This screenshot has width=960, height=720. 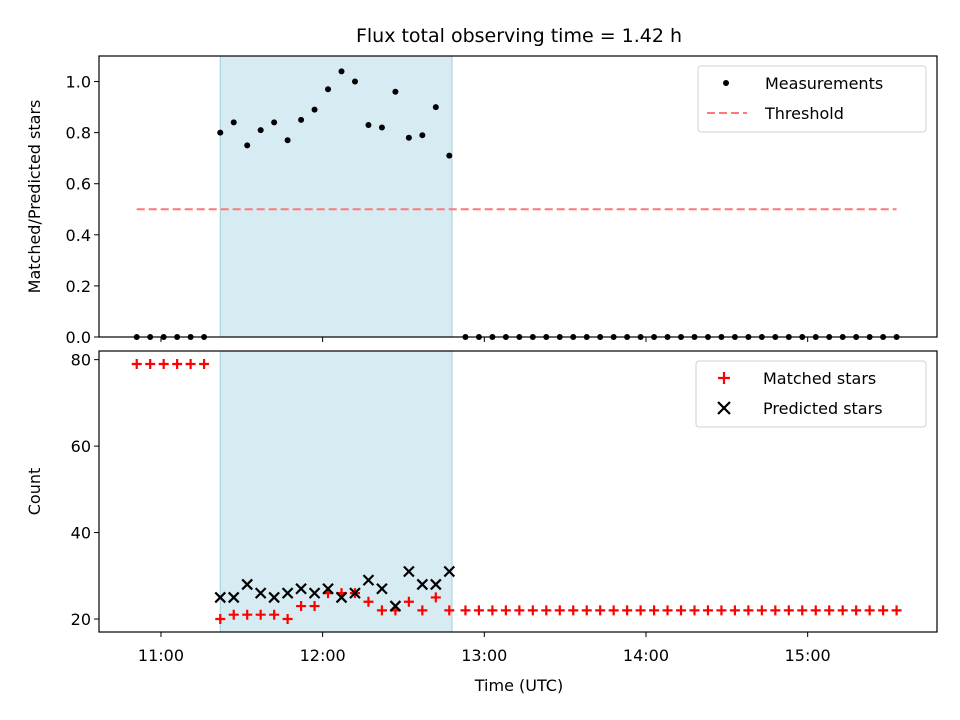 What do you see at coordinates (34, 492) in the screenshot?
I see `y-axis-label: Count` at bounding box center [34, 492].